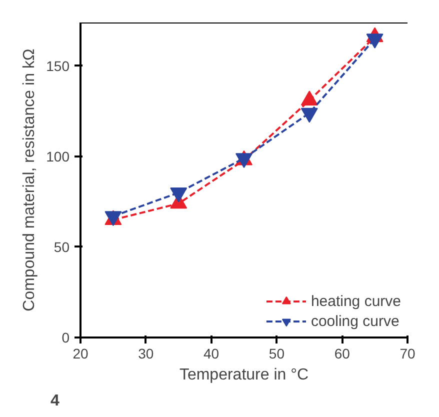 The image size is (439, 417). I want to click on legend-label: cooling curve, so click(355, 321).